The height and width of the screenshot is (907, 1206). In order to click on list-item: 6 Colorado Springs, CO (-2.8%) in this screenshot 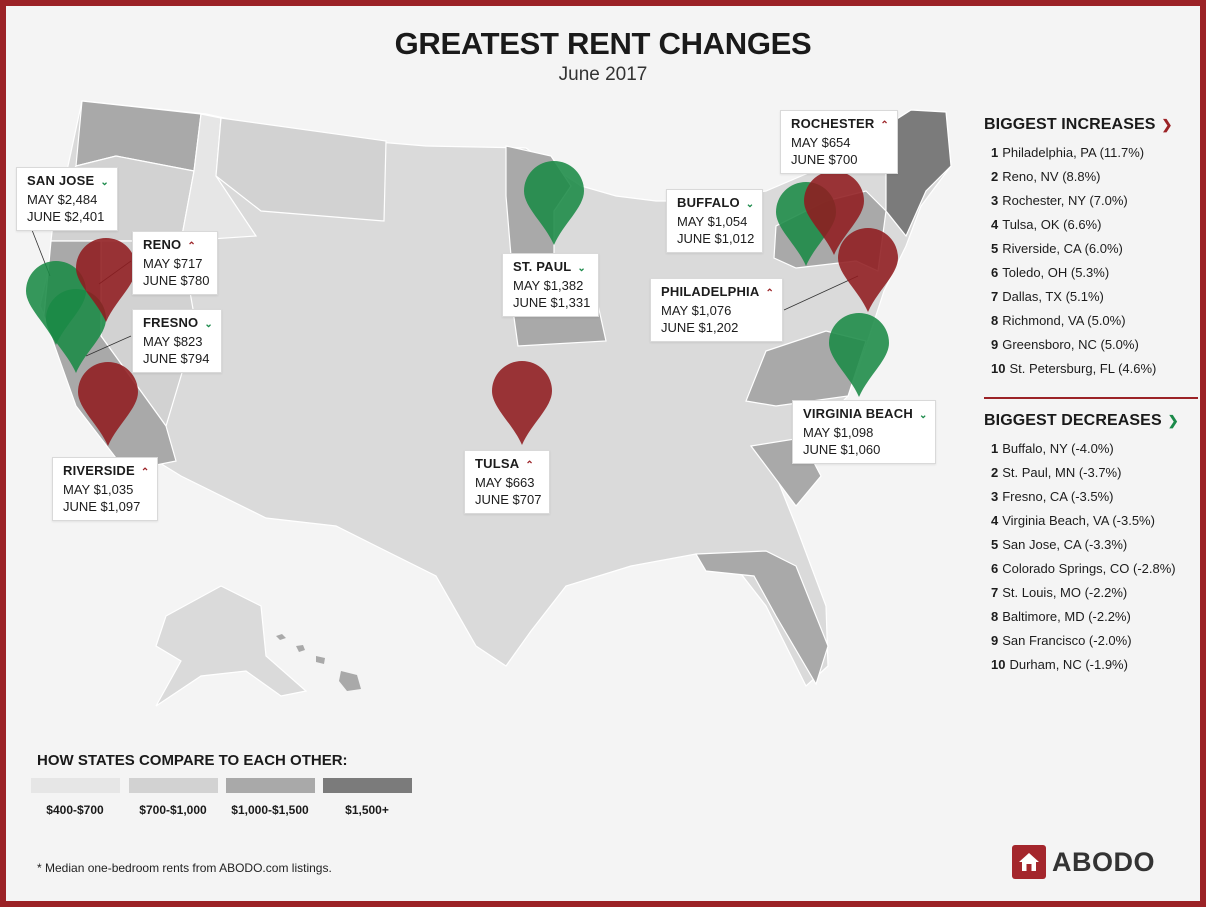, I will do `click(1092, 569)`.